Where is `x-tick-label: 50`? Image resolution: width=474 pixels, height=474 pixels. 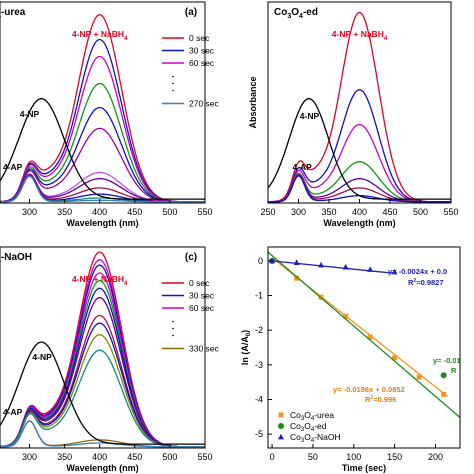
x-tick-label: 50 is located at coordinates (313, 457).